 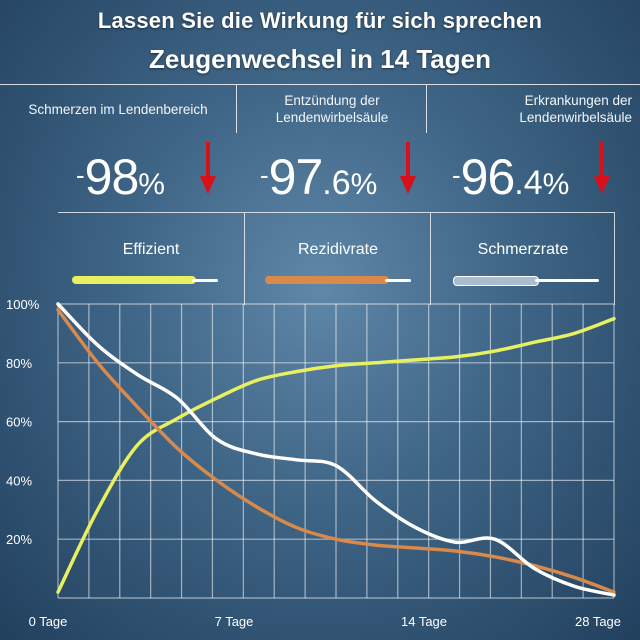 What do you see at coordinates (398, 280) in the screenshot?
I see `legend-swatch-tail-rezidivrate` at bounding box center [398, 280].